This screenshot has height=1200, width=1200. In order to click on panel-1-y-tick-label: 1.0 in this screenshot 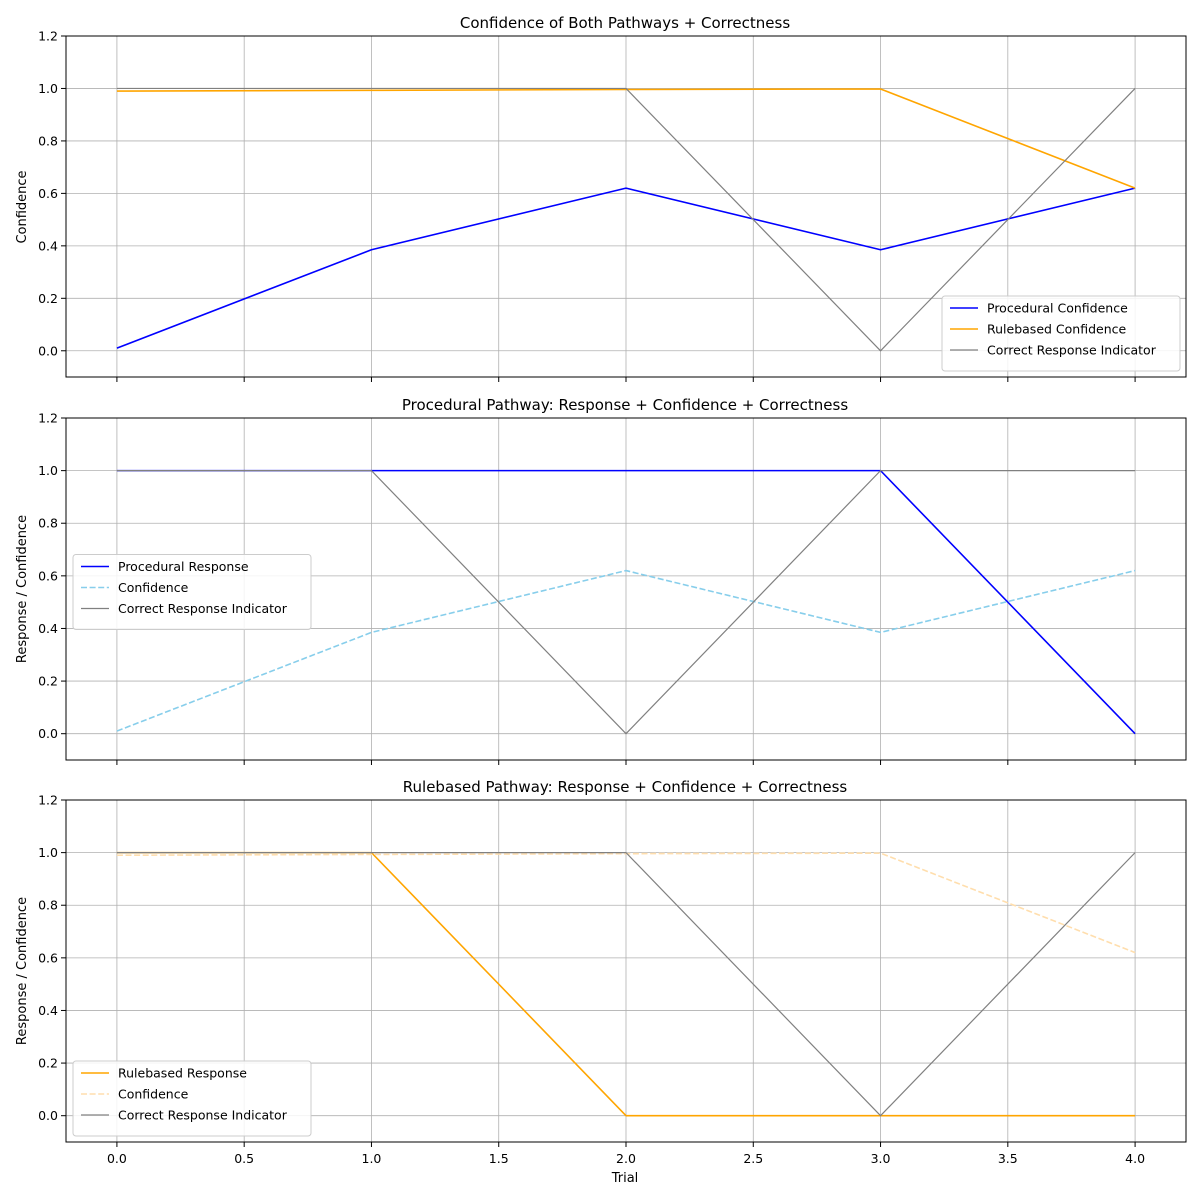, I will do `click(48, 88)`.